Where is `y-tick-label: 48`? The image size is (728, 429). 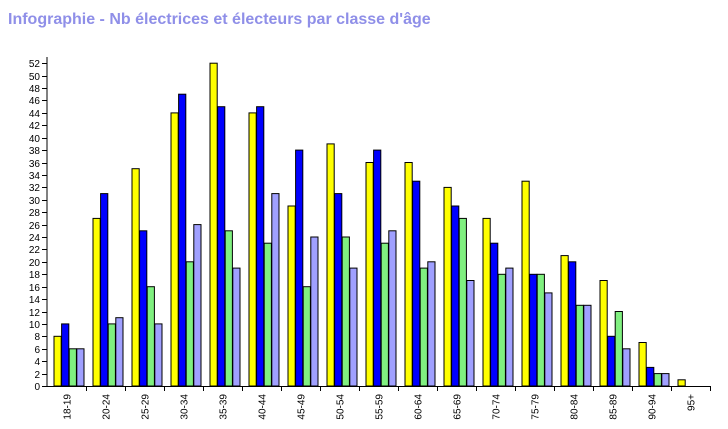 y-tick-label: 48 is located at coordinates (35, 89).